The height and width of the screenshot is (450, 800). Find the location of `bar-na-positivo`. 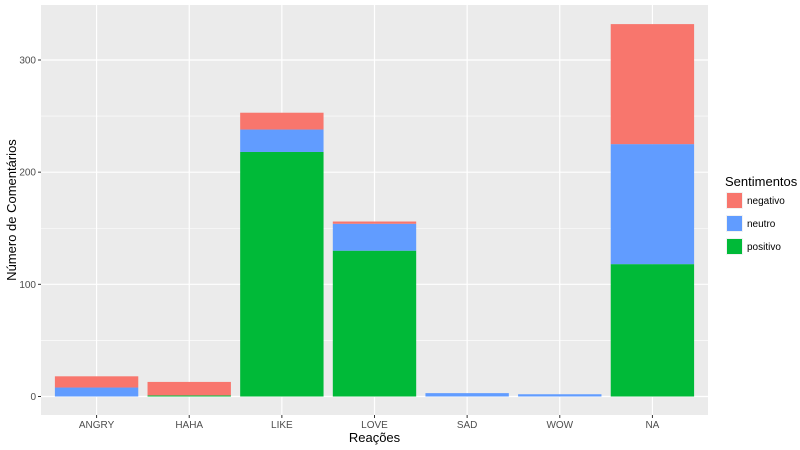

bar-na-positivo is located at coordinates (652, 330).